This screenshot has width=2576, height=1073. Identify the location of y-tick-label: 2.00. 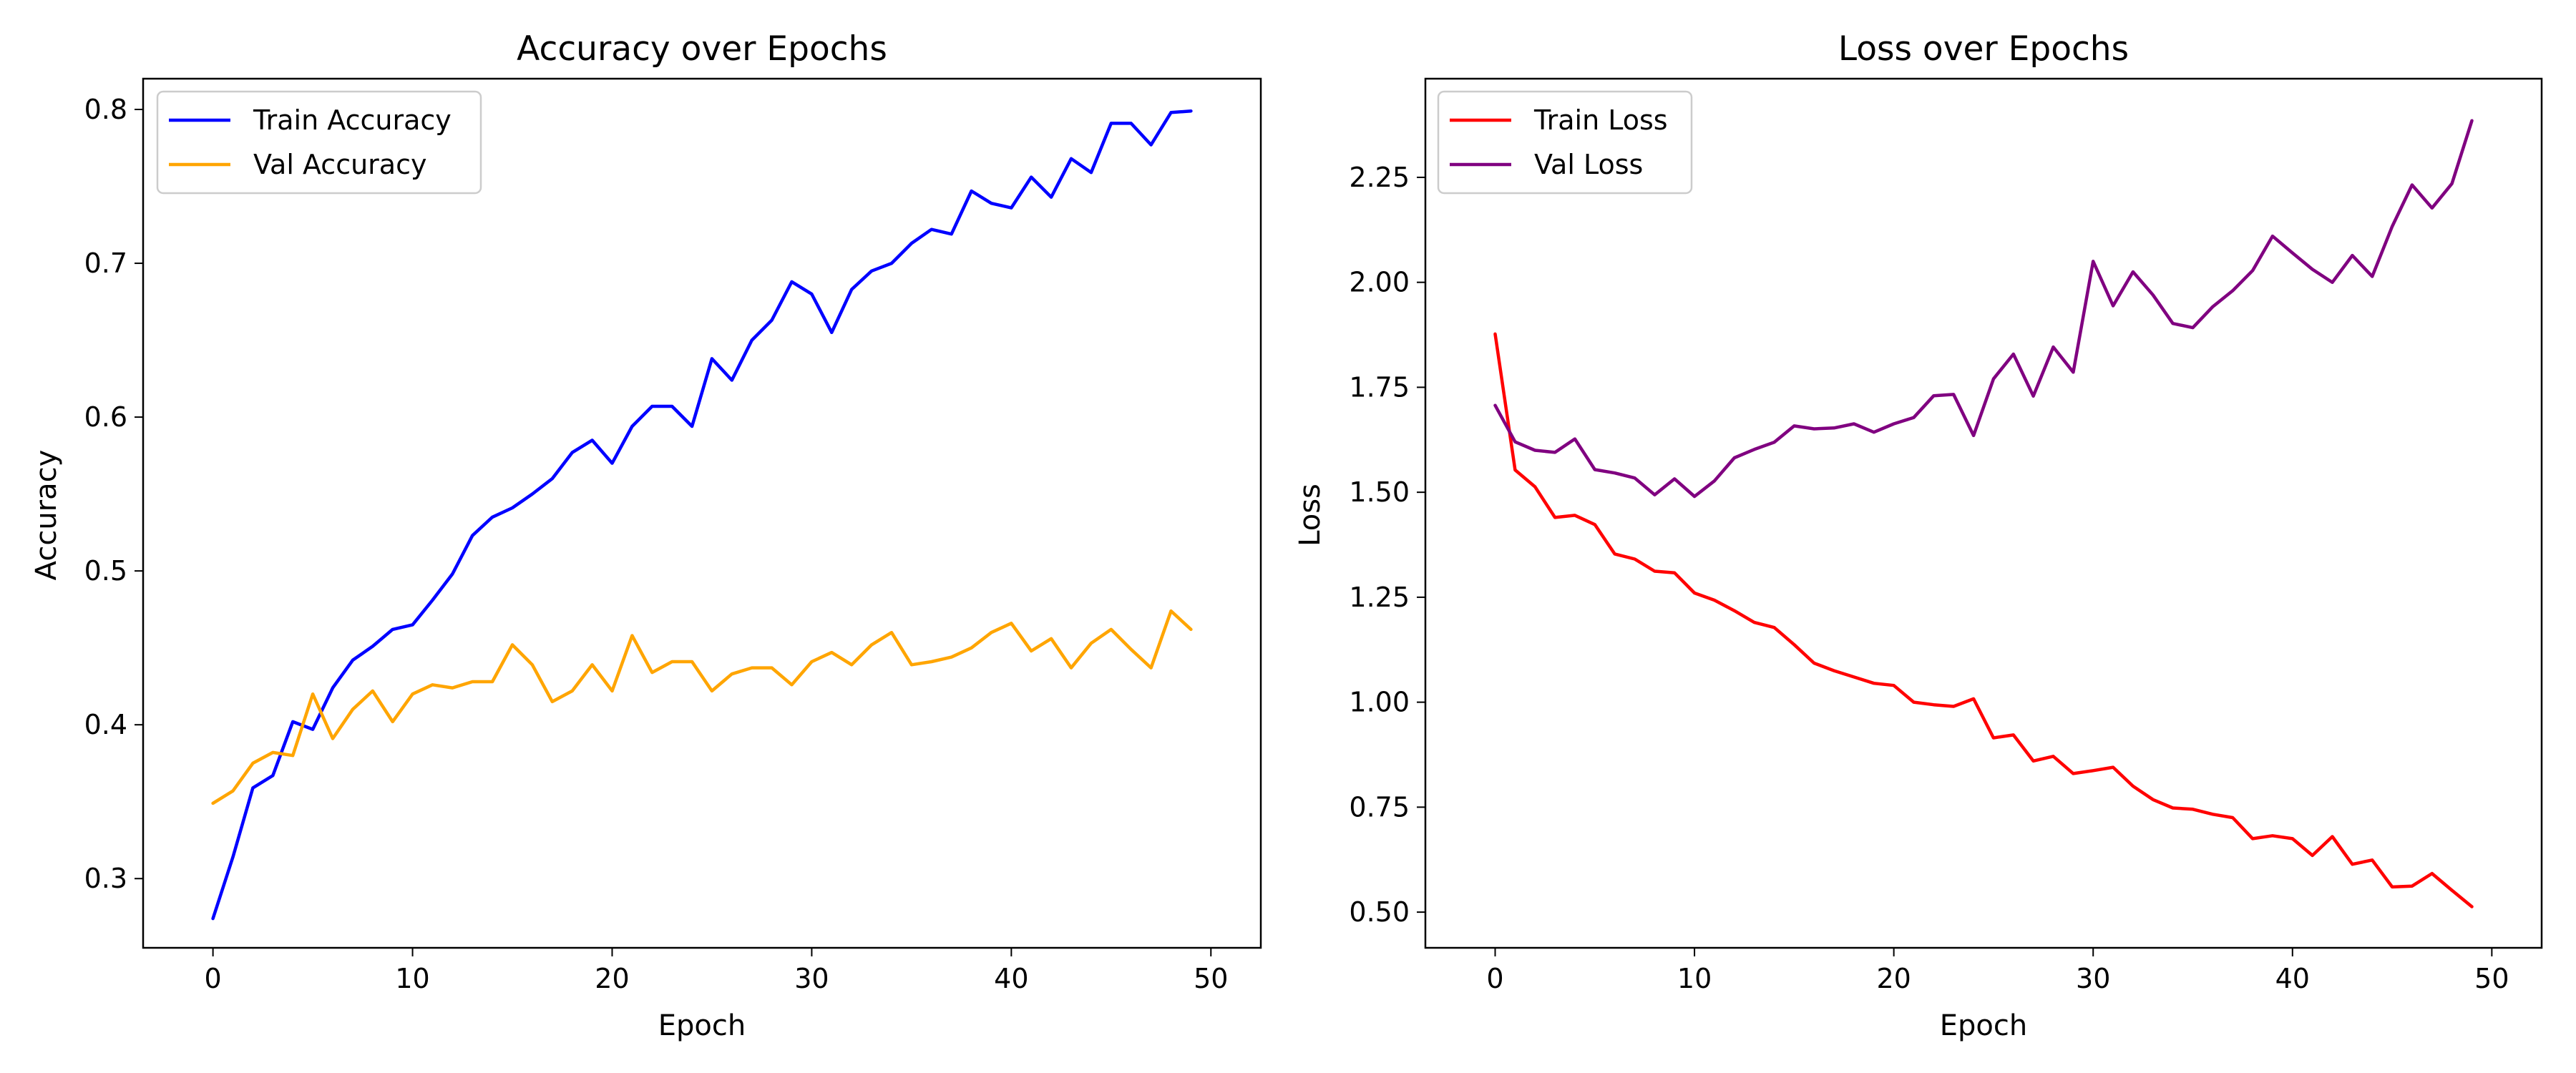
(1379, 282).